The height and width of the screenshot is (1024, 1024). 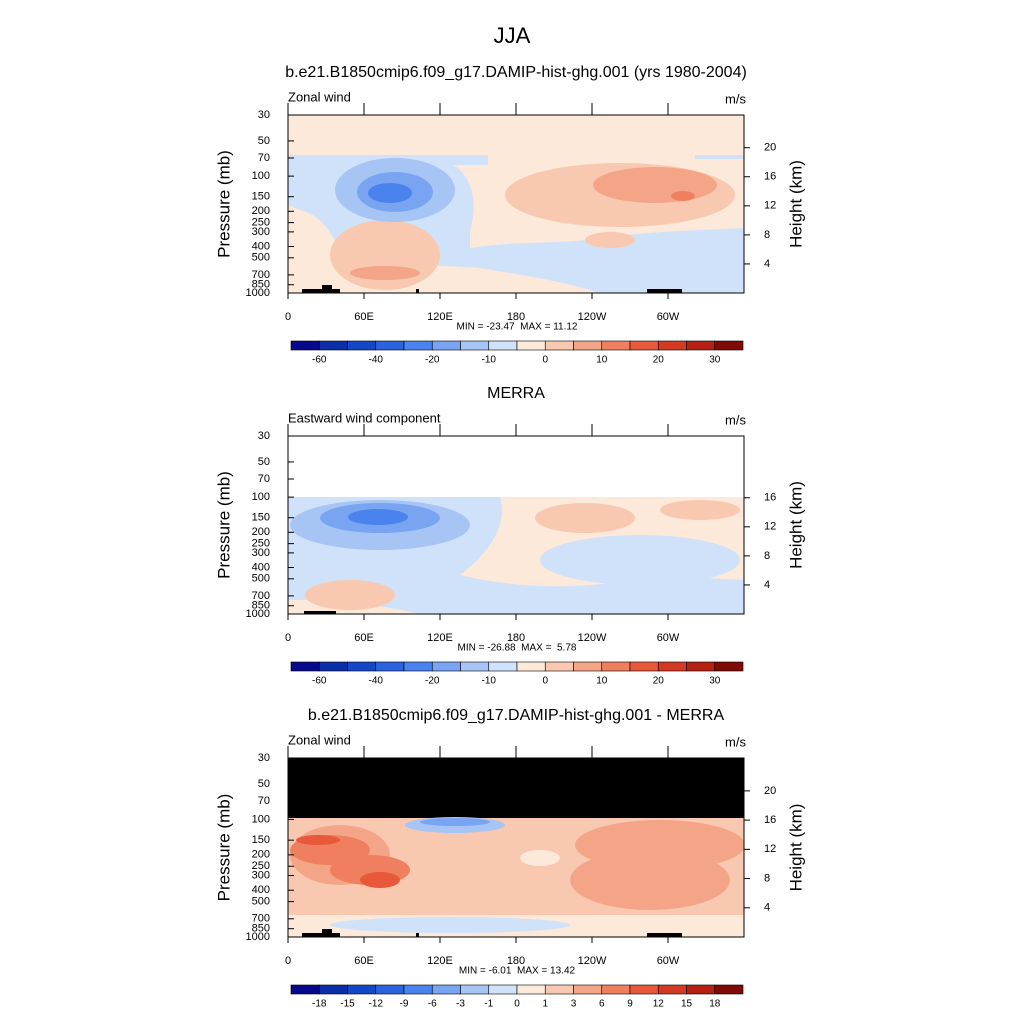 I want to click on colorbar-label: 20, so click(x=659, y=681).